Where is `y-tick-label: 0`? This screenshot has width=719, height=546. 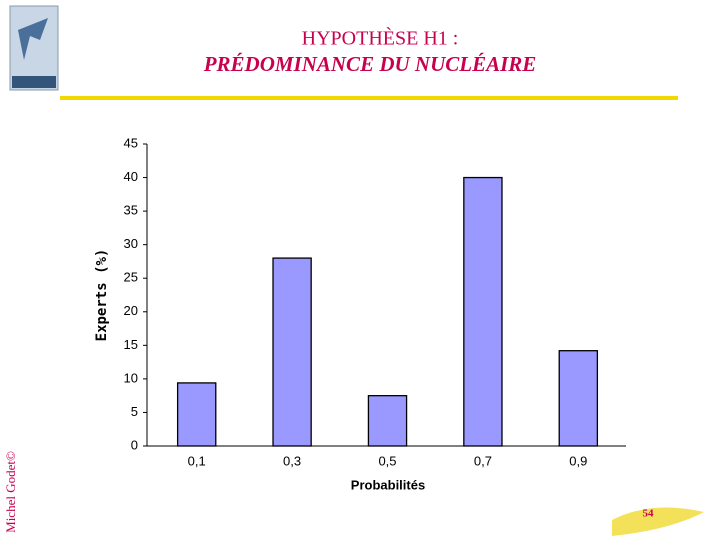 y-tick-label: 0 is located at coordinates (134, 444).